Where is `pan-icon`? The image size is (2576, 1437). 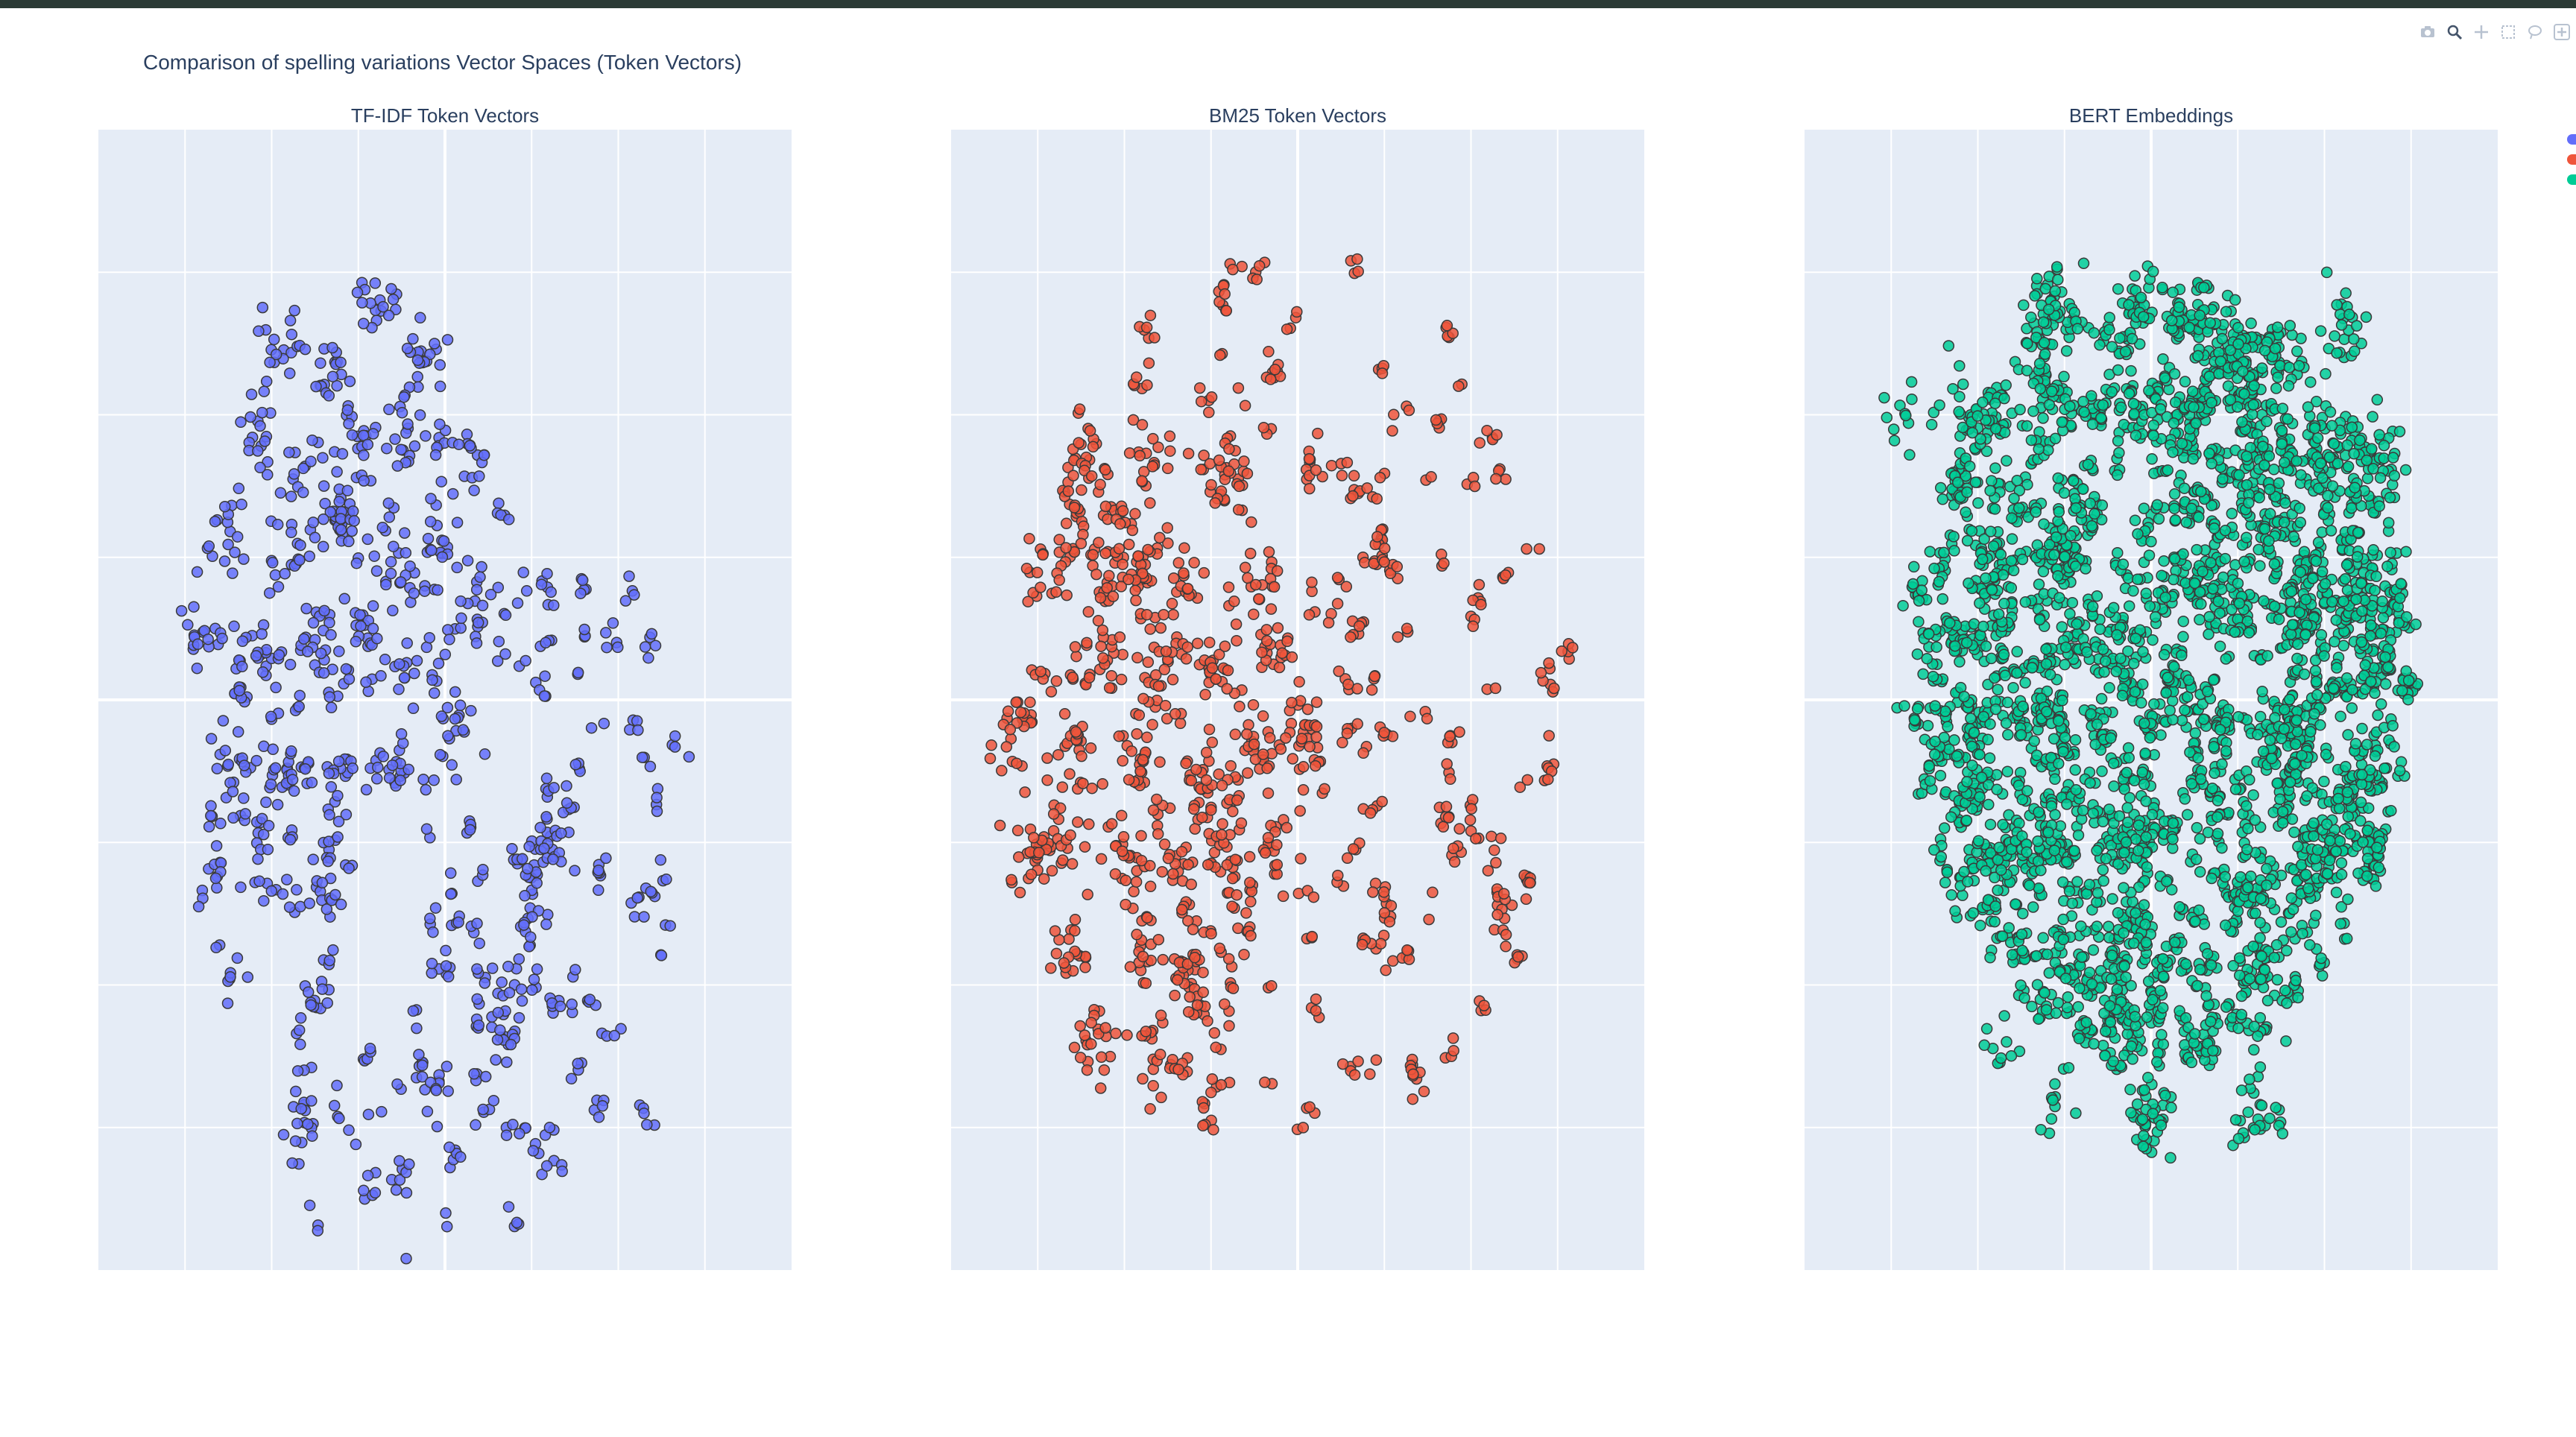 pan-icon is located at coordinates (2481, 32).